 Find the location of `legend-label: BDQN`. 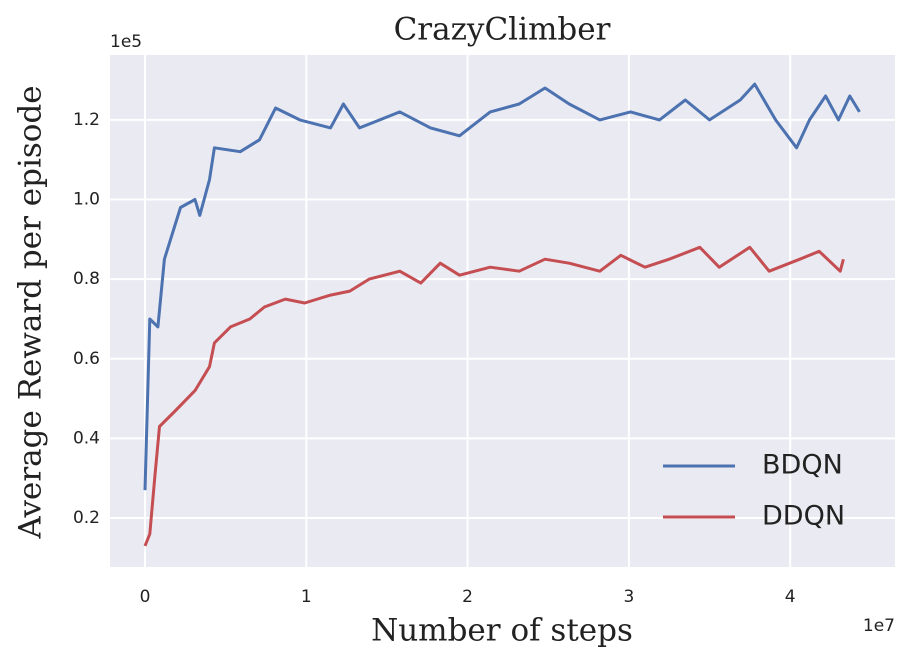

legend-label: BDQN is located at coordinates (802, 465).